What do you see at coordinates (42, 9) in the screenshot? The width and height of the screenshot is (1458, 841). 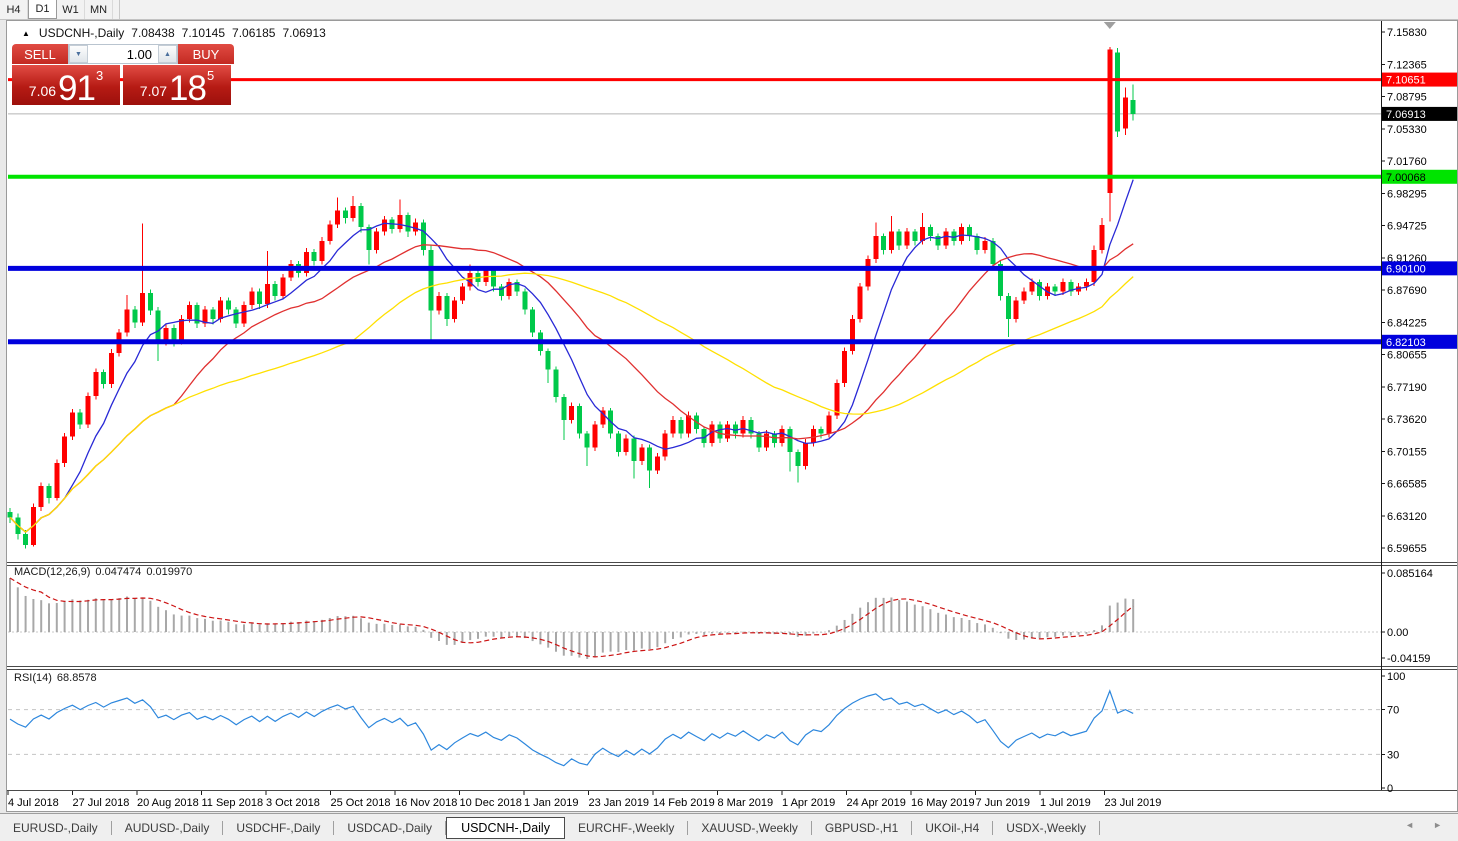 I see `tf-button-d1: D1` at bounding box center [42, 9].